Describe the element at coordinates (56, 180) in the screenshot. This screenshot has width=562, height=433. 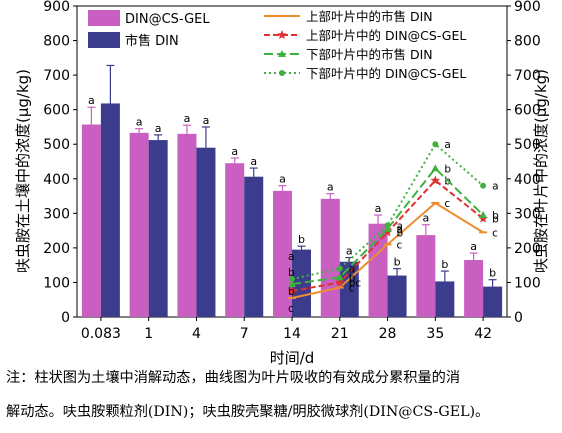
I see `y-tick-label-left: 400` at that location.